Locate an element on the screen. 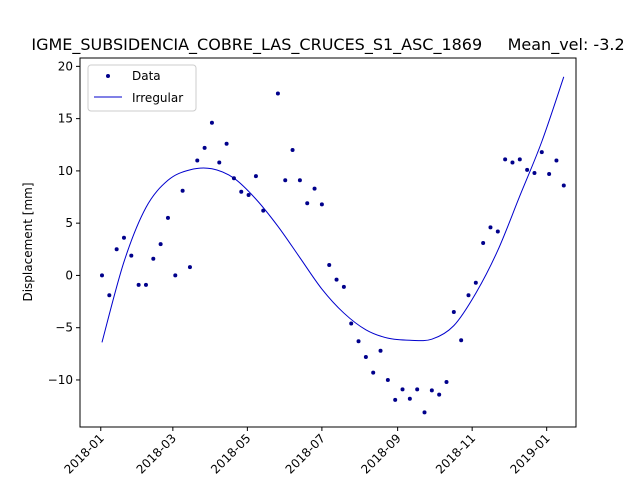 This screenshot has width=640, height=480. y-tick-label: 5 is located at coordinates (69, 223).